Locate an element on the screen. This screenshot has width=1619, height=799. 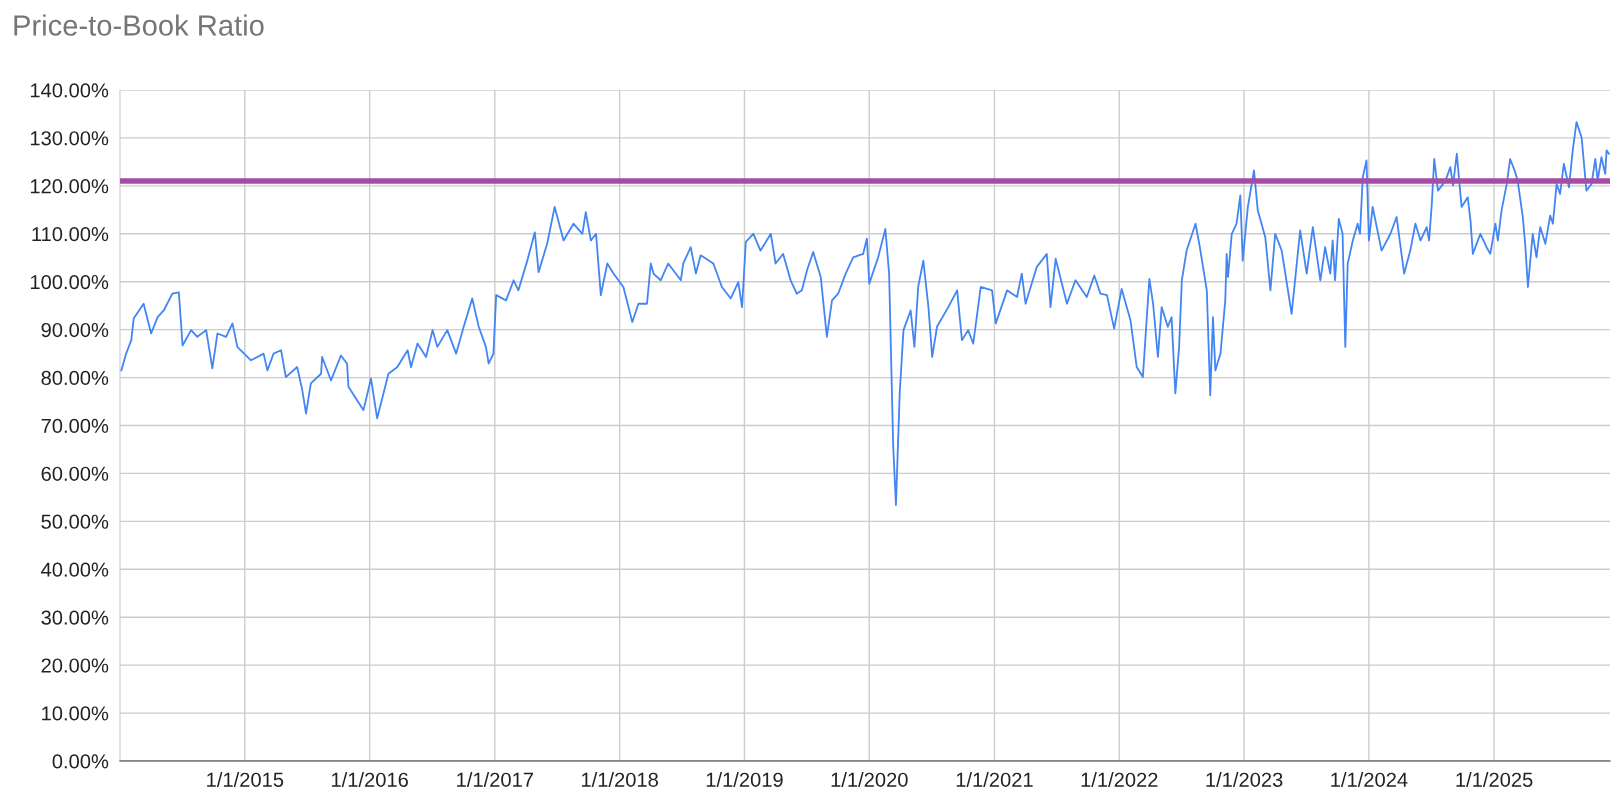
y-tick-label: 80.00% is located at coordinates (75, 378).